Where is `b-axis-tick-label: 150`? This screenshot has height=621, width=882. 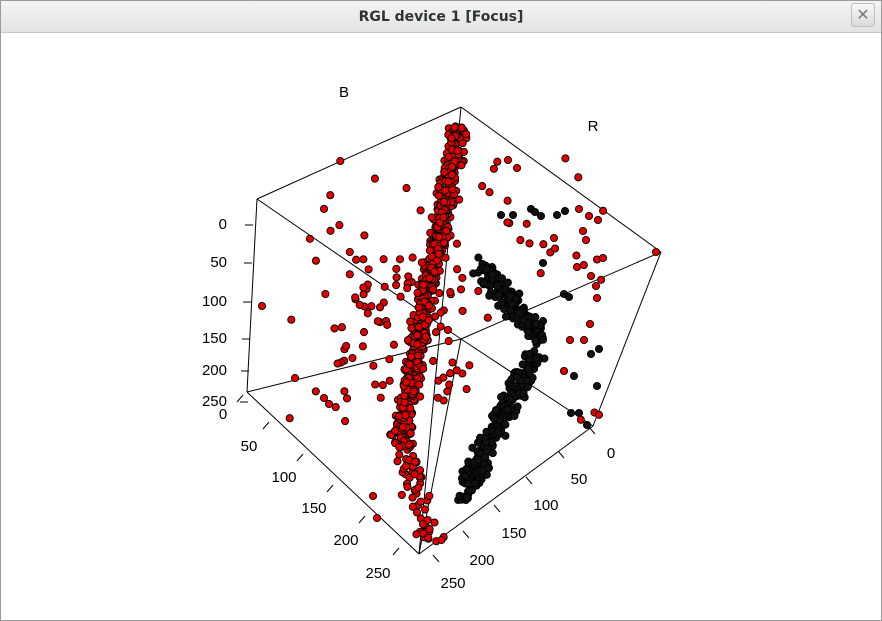
b-axis-tick-label: 150 is located at coordinates (214, 338).